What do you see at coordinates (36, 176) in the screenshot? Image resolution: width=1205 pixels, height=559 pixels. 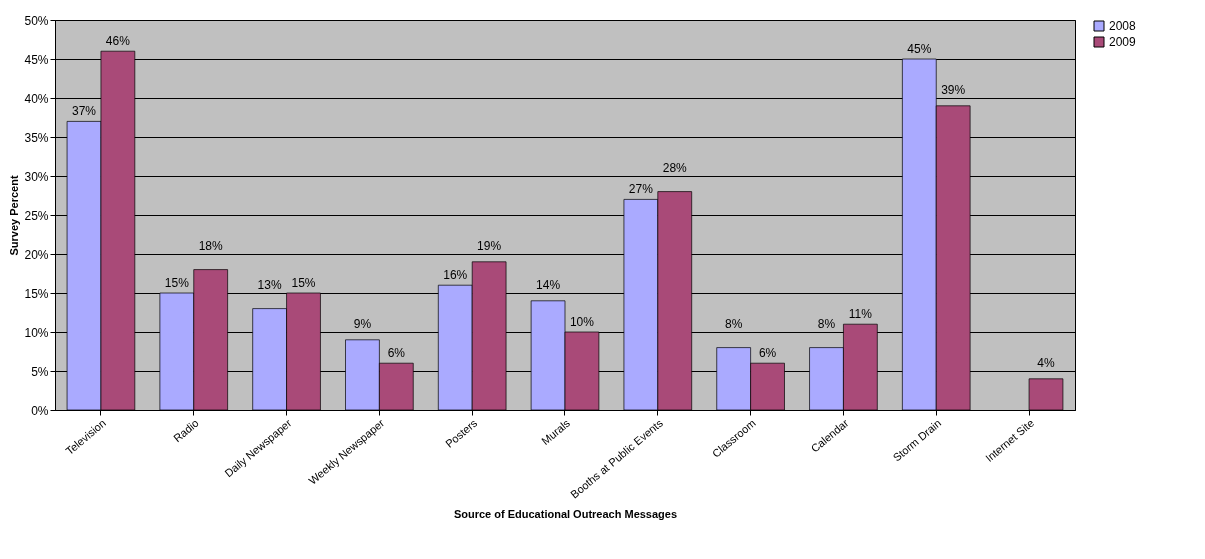 I see `y-tick-label: 30%` at bounding box center [36, 176].